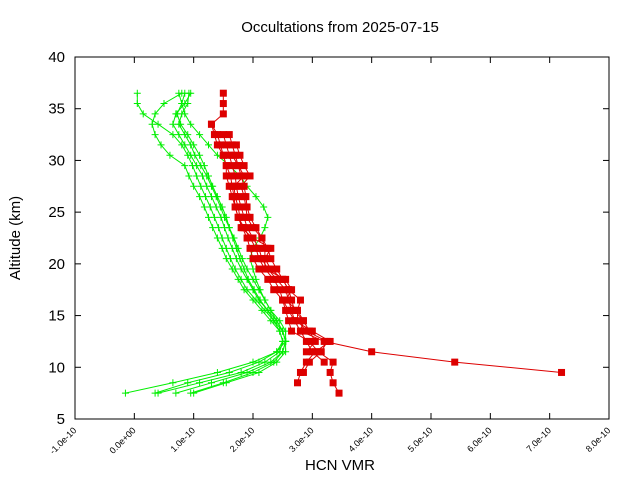  What do you see at coordinates (56, 212) in the screenshot?
I see `y-tick-label: 25` at bounding box center [56, 212].